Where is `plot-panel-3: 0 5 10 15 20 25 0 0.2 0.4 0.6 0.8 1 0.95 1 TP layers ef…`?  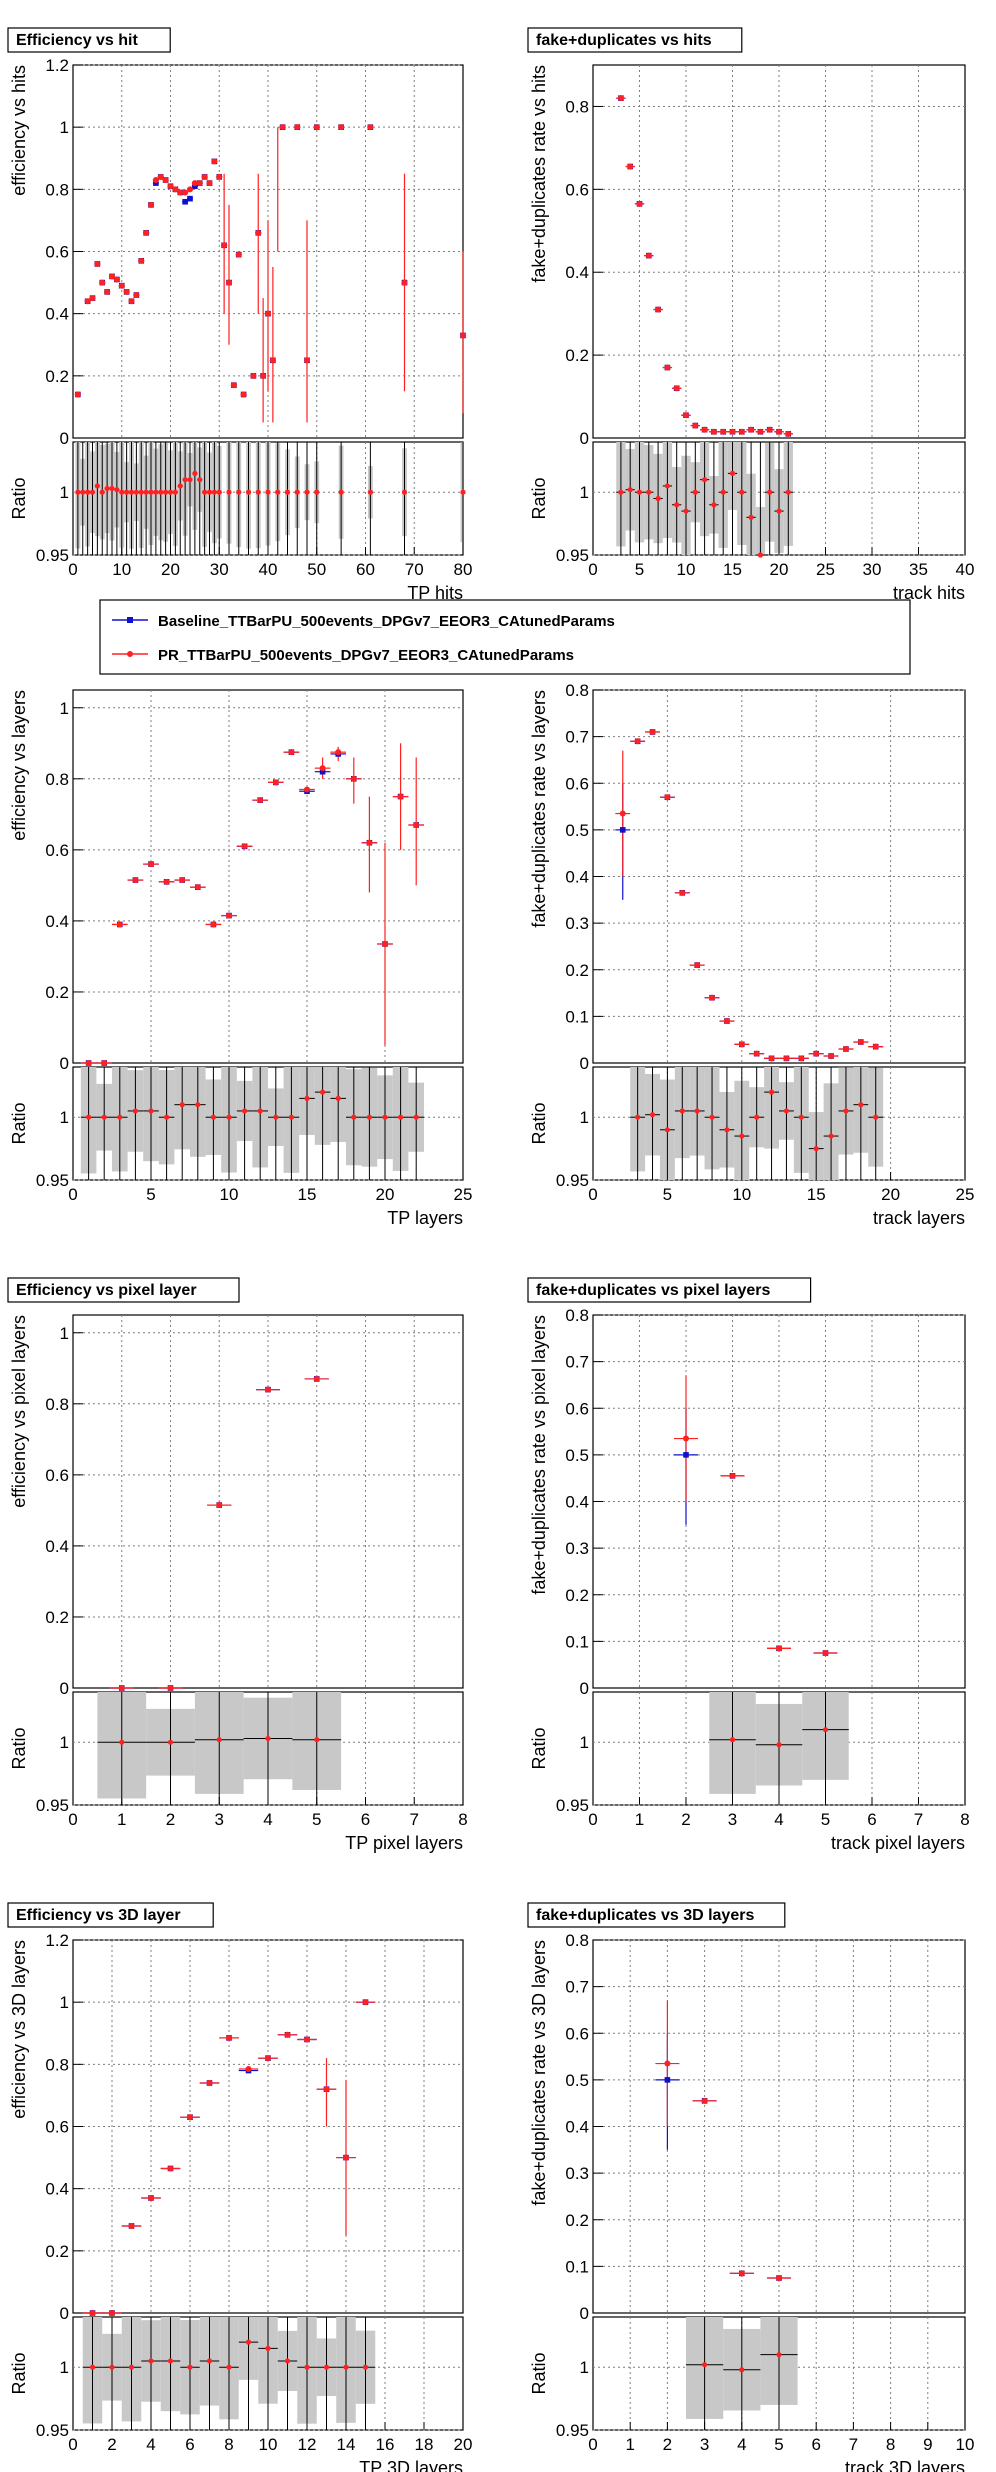
plot-panel-3: 0 5 10 15 20 25 0 0.2 0.4 0.6 0.8 1 0.95 1 TP layers ef… is located at coordinates (240, 958).